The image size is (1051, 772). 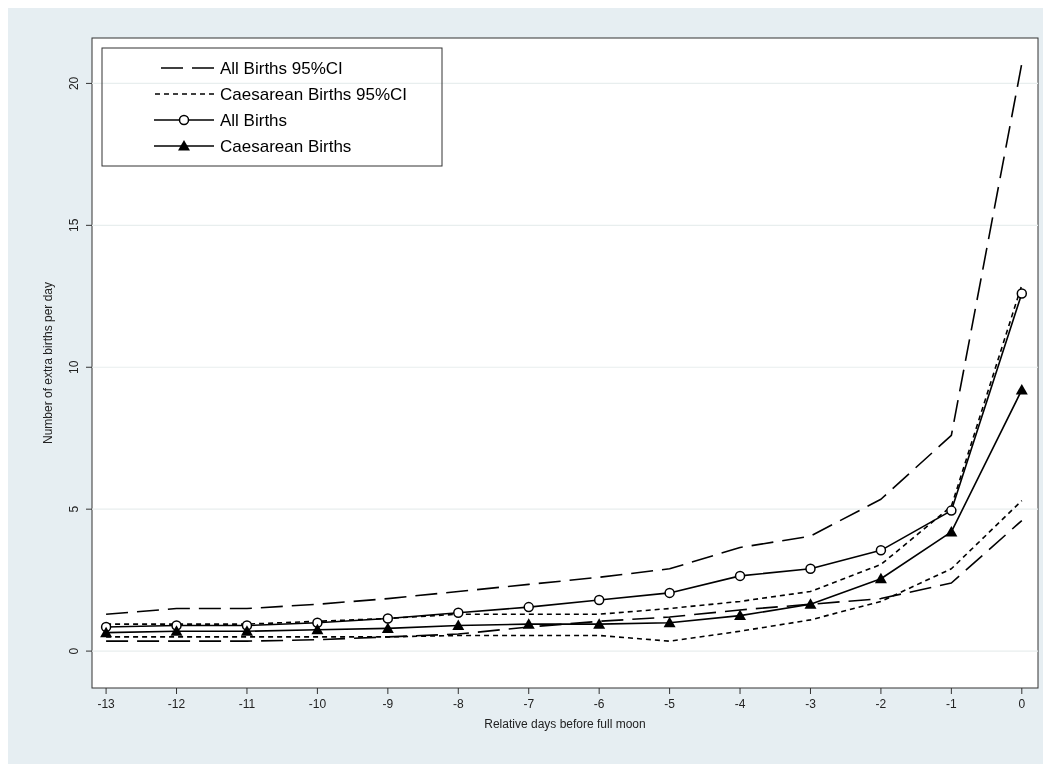 What do you see at coordinates (74, 651) in the screenshot?
I see `y-tick-label: 0` at bounding box center [74, 651].